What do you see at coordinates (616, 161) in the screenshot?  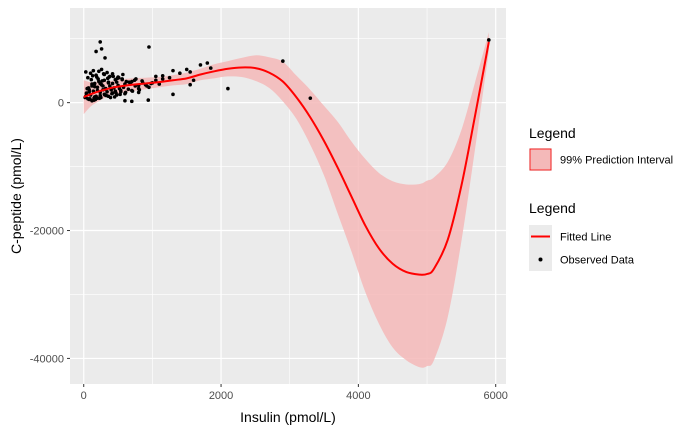 I see `legend-label: 99% Prediction Interval` at bounding box center [616, 161].